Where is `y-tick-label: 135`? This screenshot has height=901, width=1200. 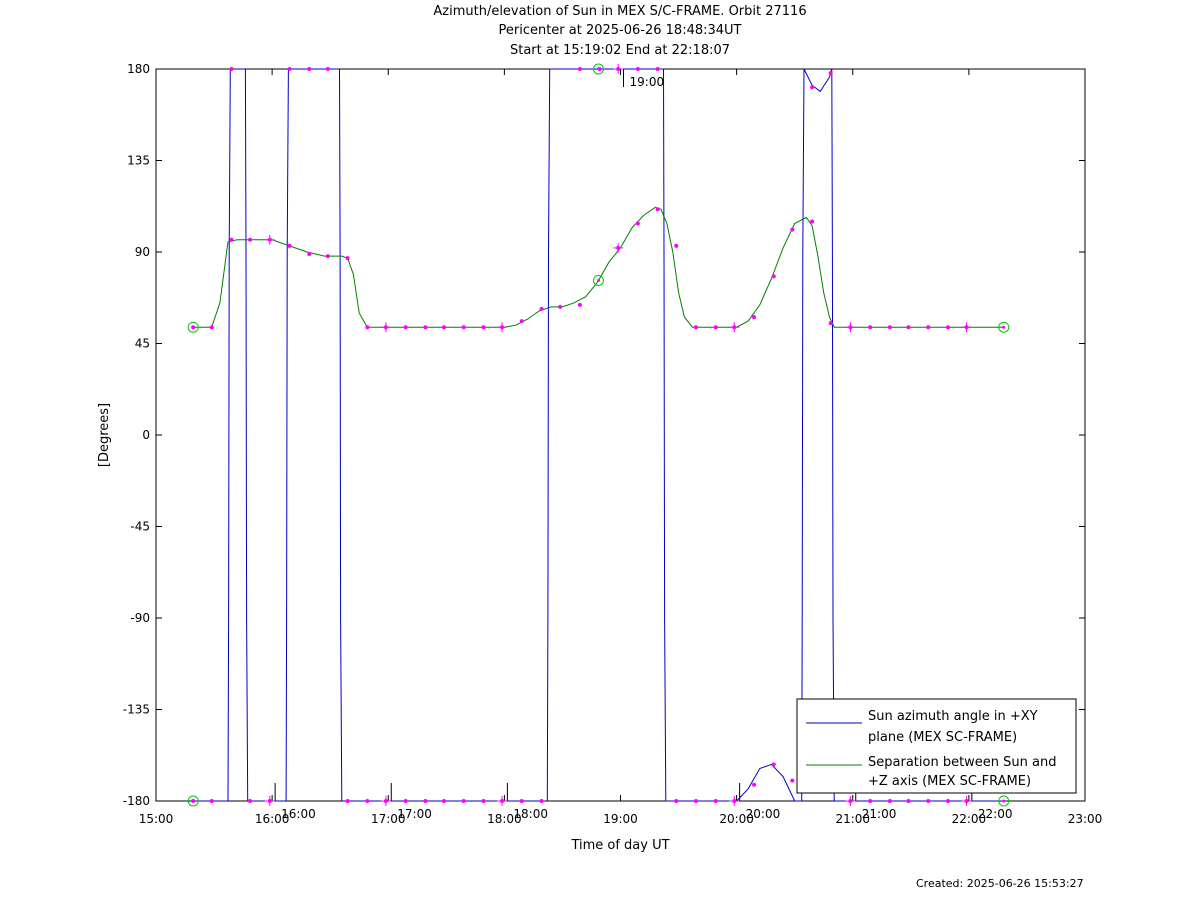 y-tick-label: 135 is located at coordinates (138, 161).